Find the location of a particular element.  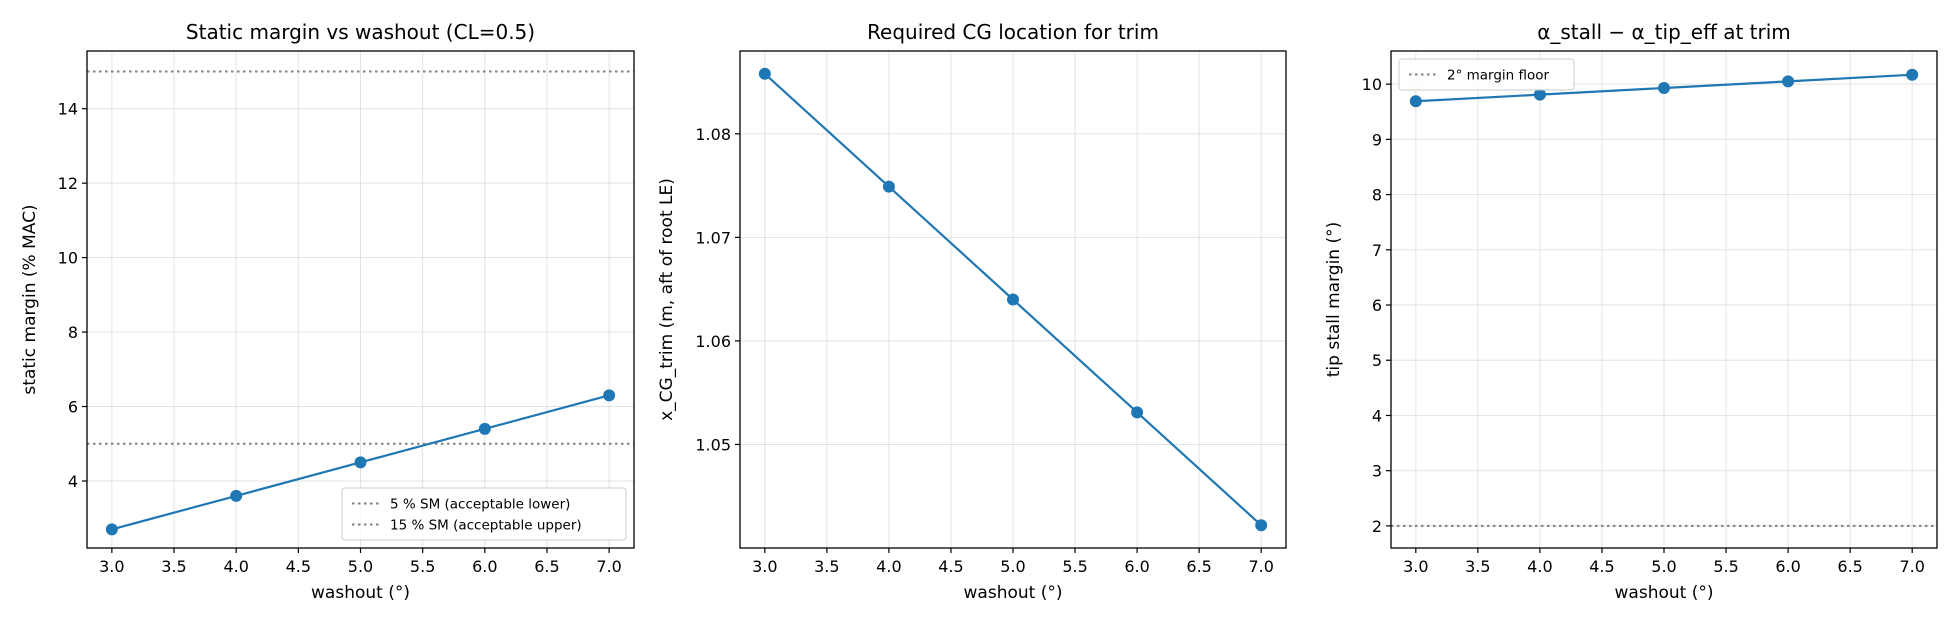

y-axis-label: static margin (% MAC) is located at coordinates (30, 299).